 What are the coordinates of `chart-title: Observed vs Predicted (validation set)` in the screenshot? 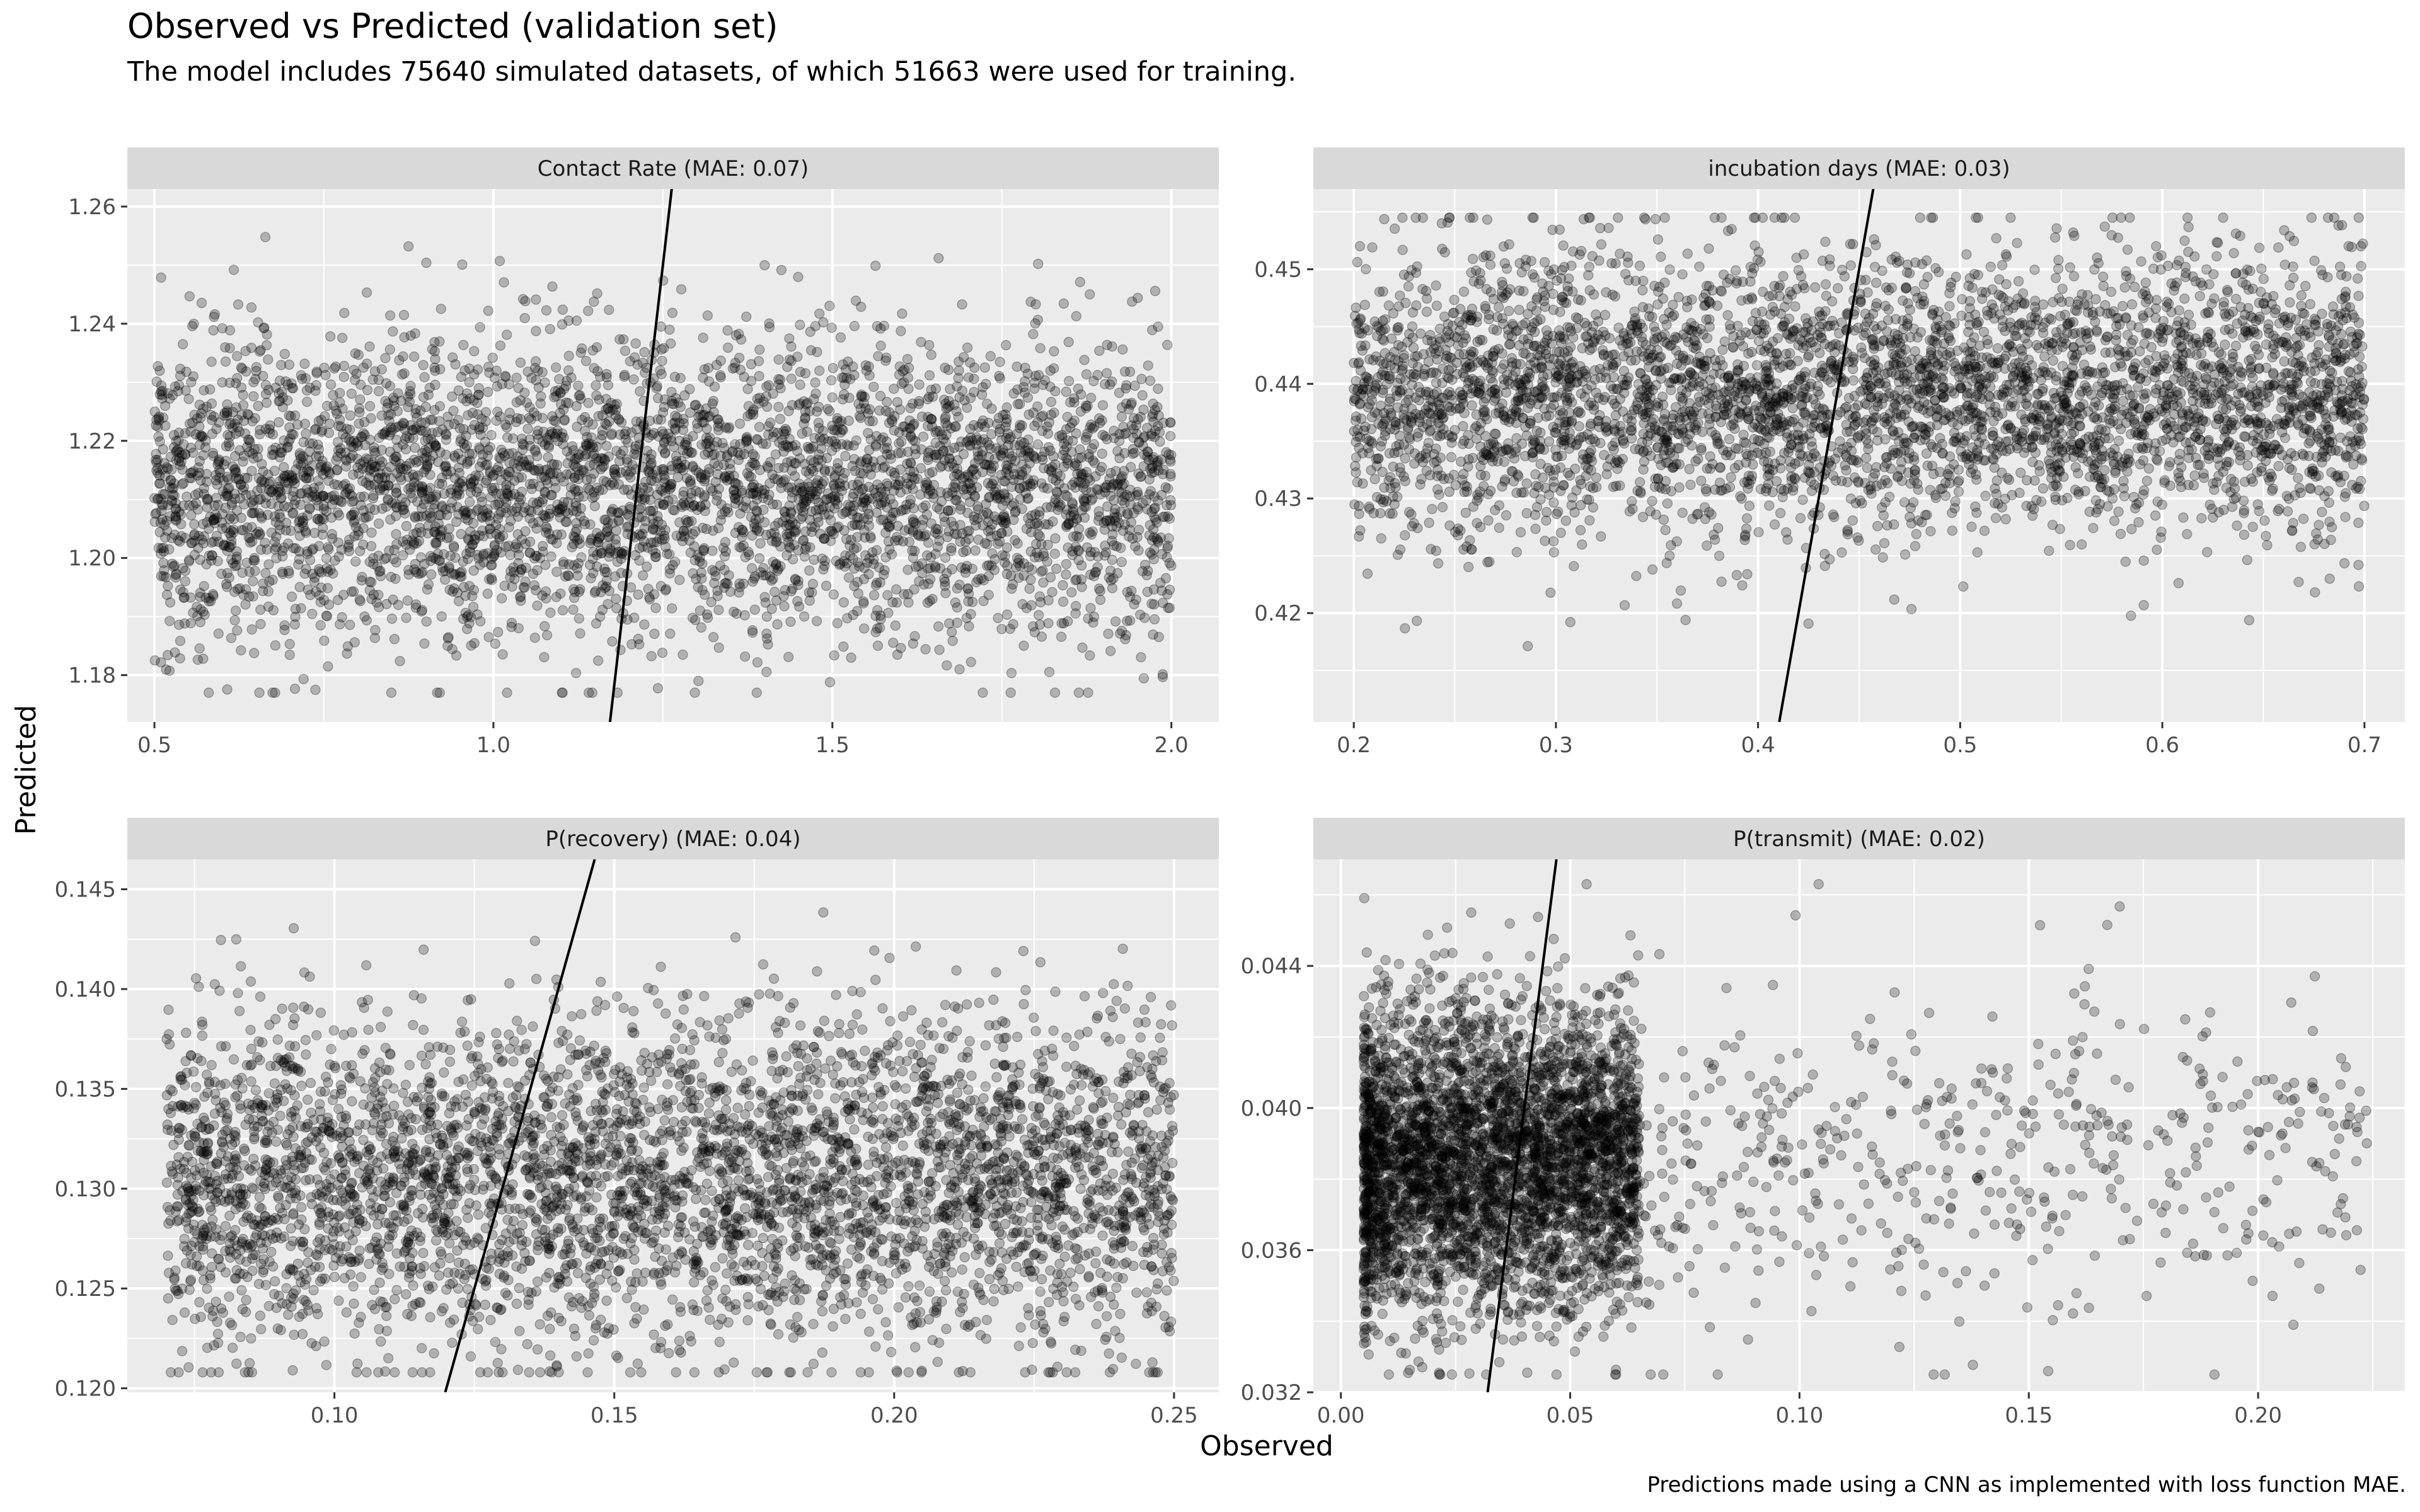 It's located at (452, 26).